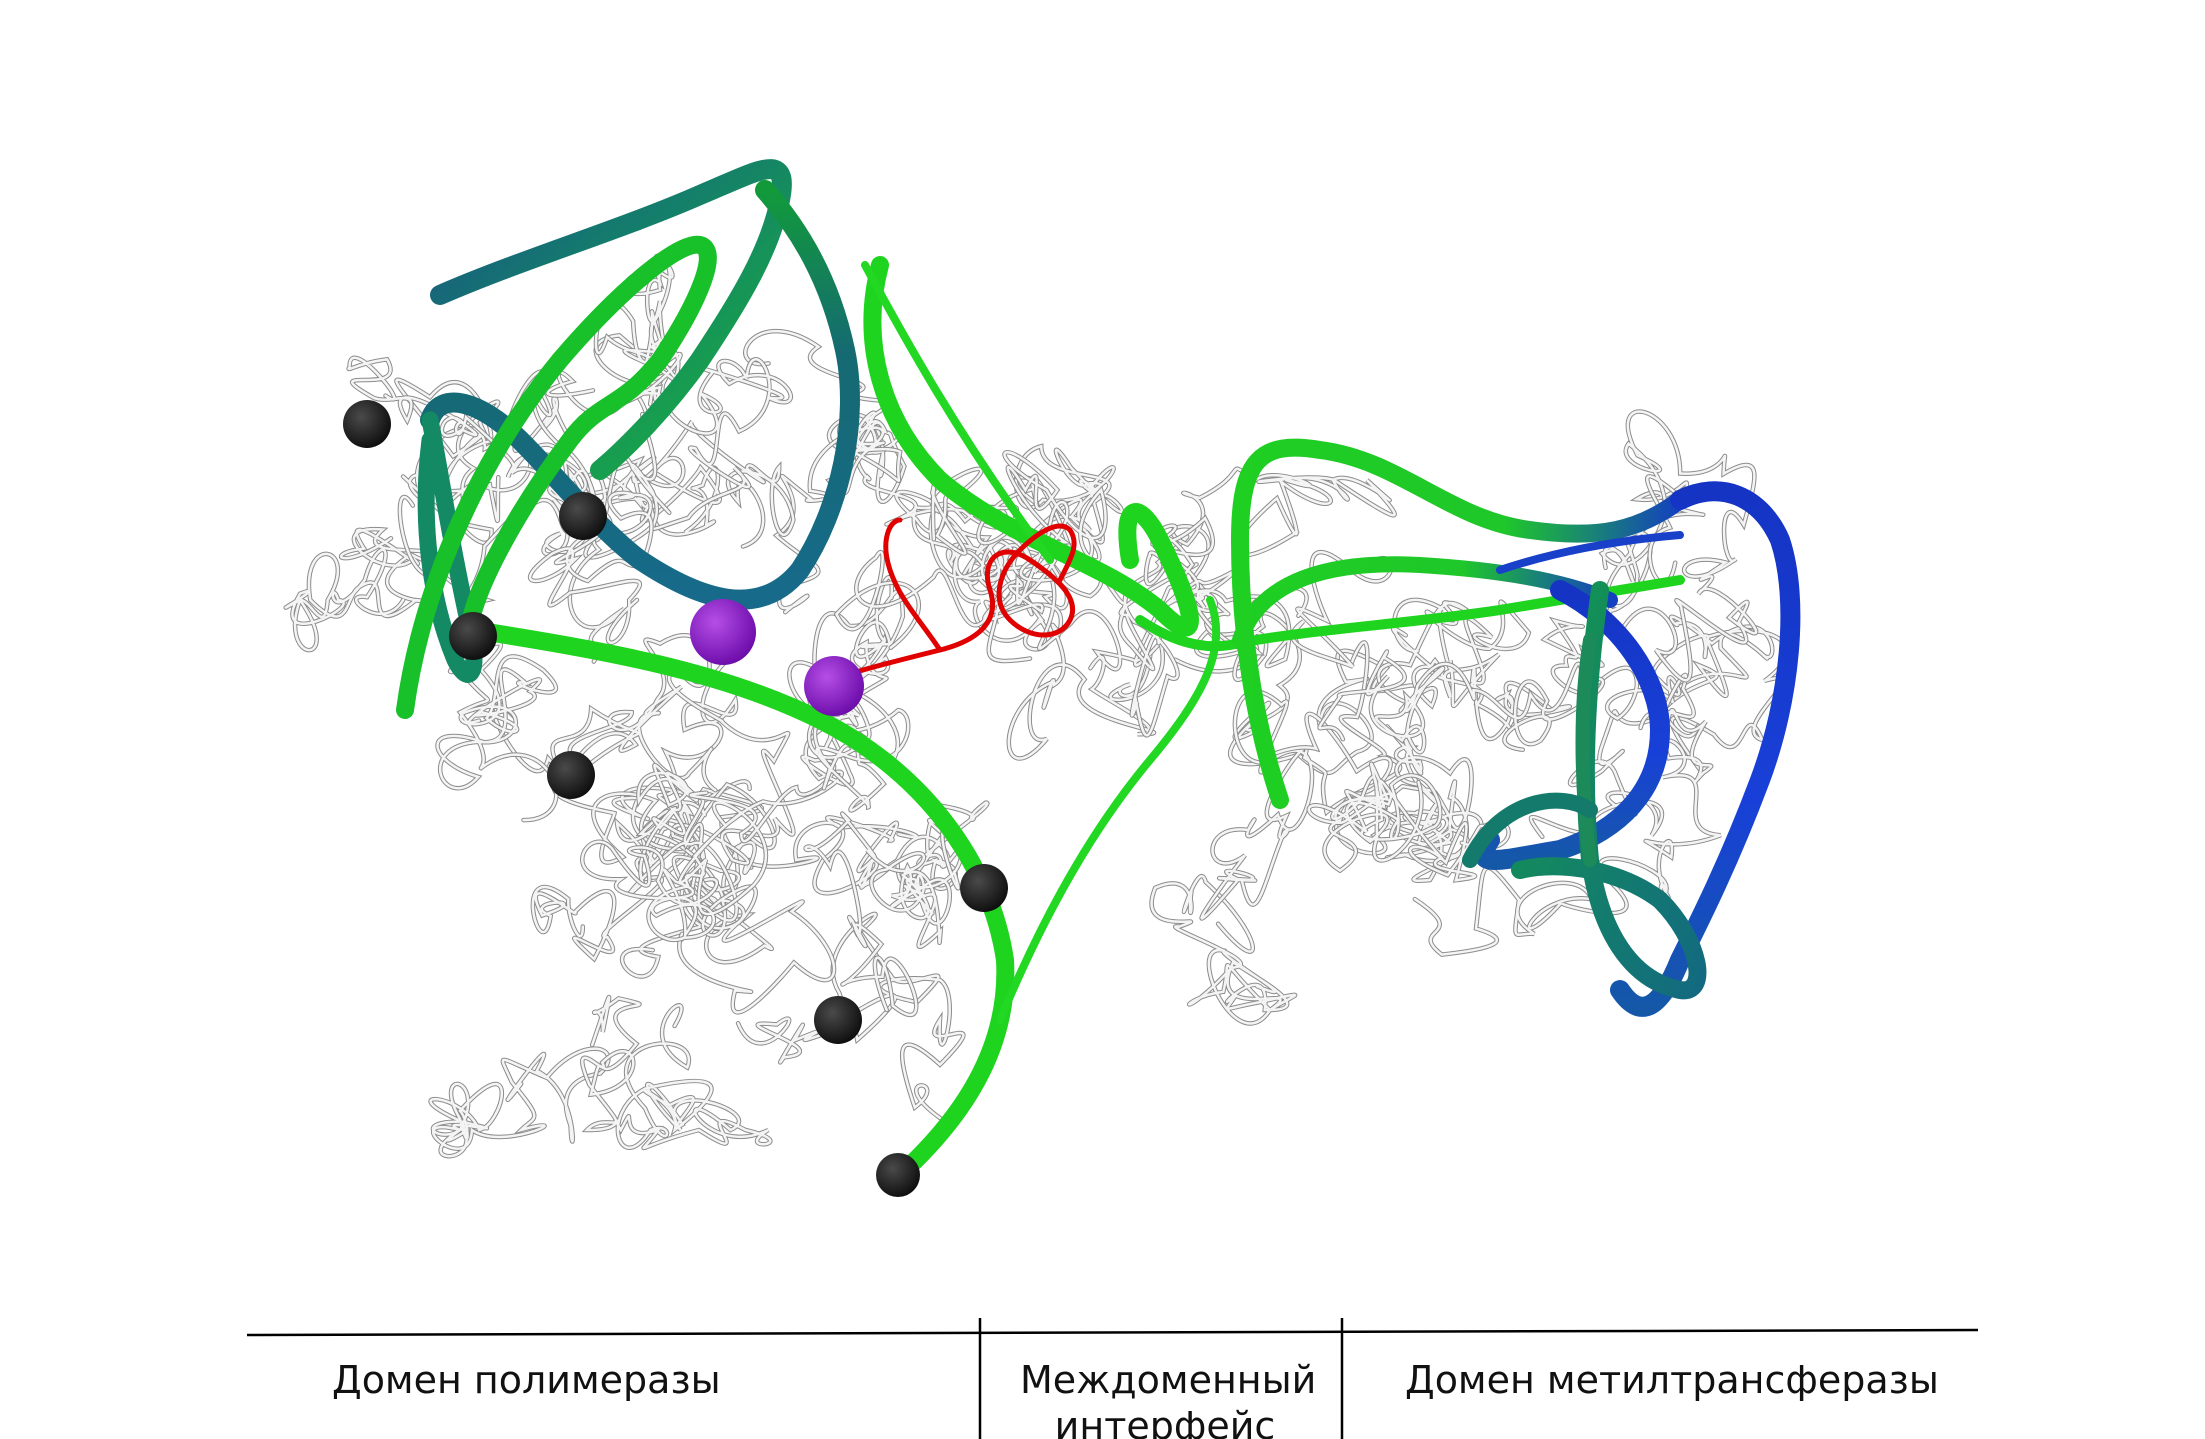 The width and height of the screenshot is (2205, 1439). Describe the element at coordinates (1672, 1380) in the screenshot. I see `methyltransferase-domain-label: Домен метилтрансферазы` at that location.